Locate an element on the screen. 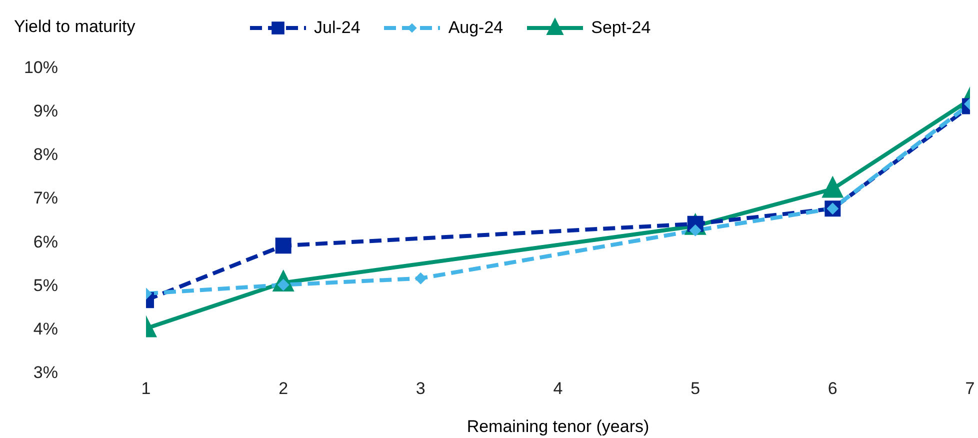  x-tick-label: 3 is located at coordinates (421, 388).